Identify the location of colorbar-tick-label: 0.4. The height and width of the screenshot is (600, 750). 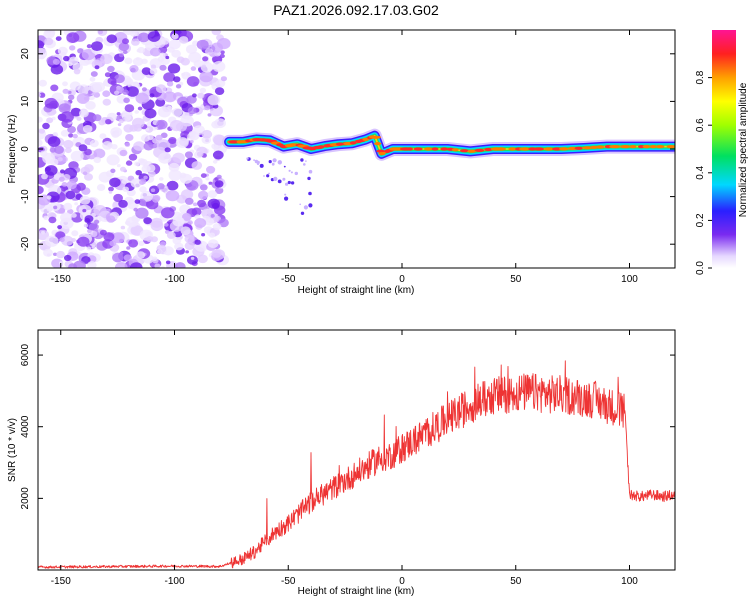
(700, 172).